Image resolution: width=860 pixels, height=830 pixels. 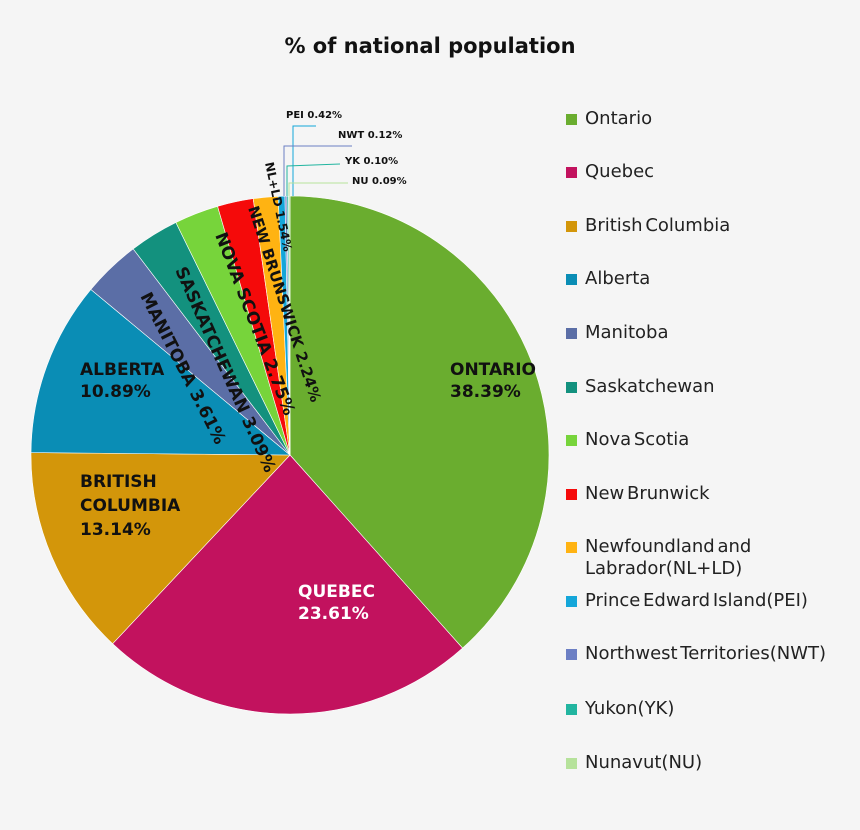 I want to click on legend-item: Prince Edward Island(PEI), so click(x=687, y=601).